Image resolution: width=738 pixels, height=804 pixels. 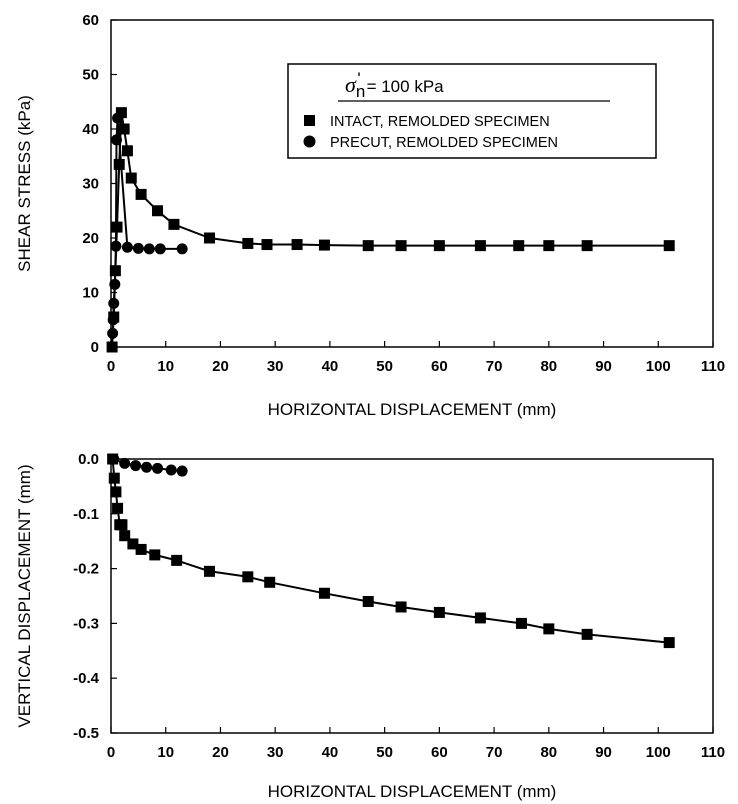 I want to click on x-tick-label: 30, so click(x=275, y=366).